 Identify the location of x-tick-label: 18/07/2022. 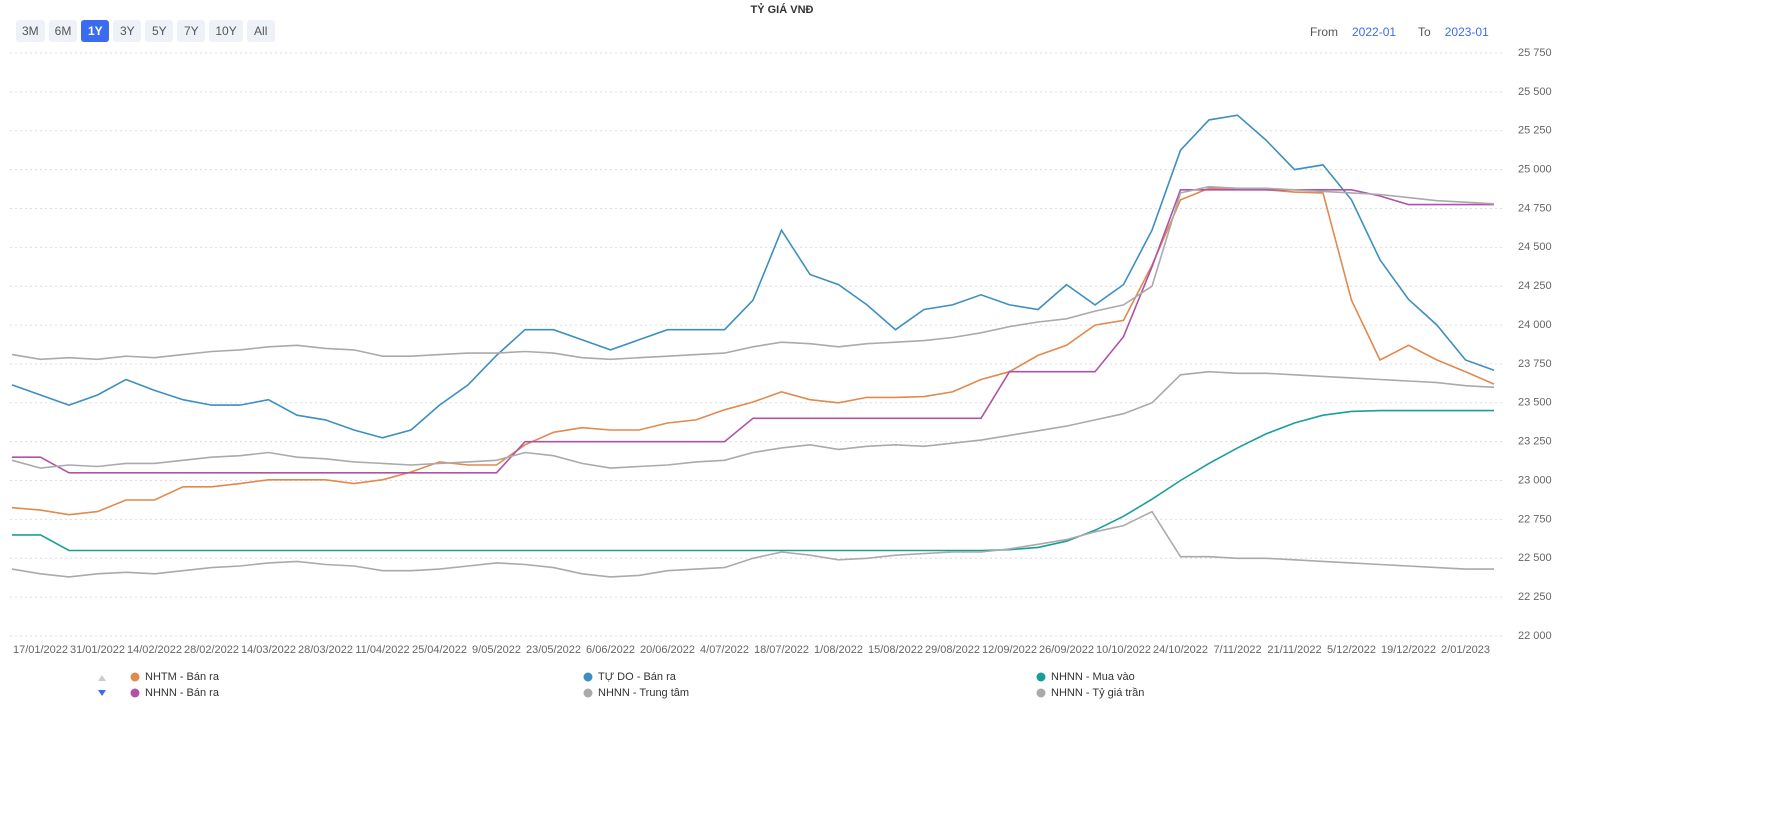
(781, 650).